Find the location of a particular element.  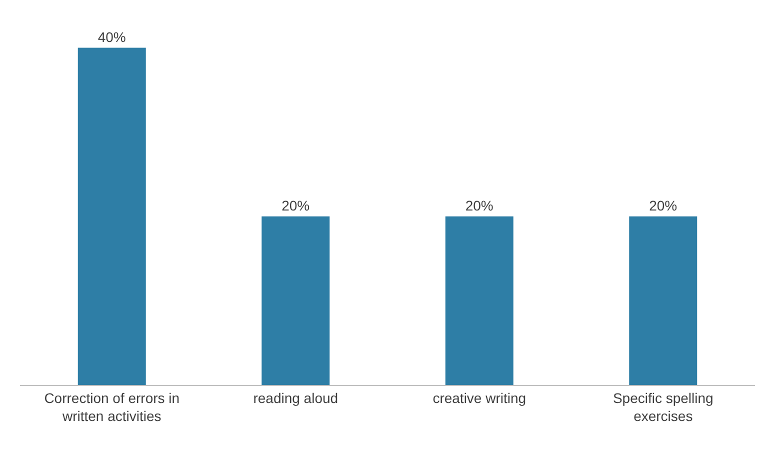

data-label: 40% is located at coordinates (112, 36).